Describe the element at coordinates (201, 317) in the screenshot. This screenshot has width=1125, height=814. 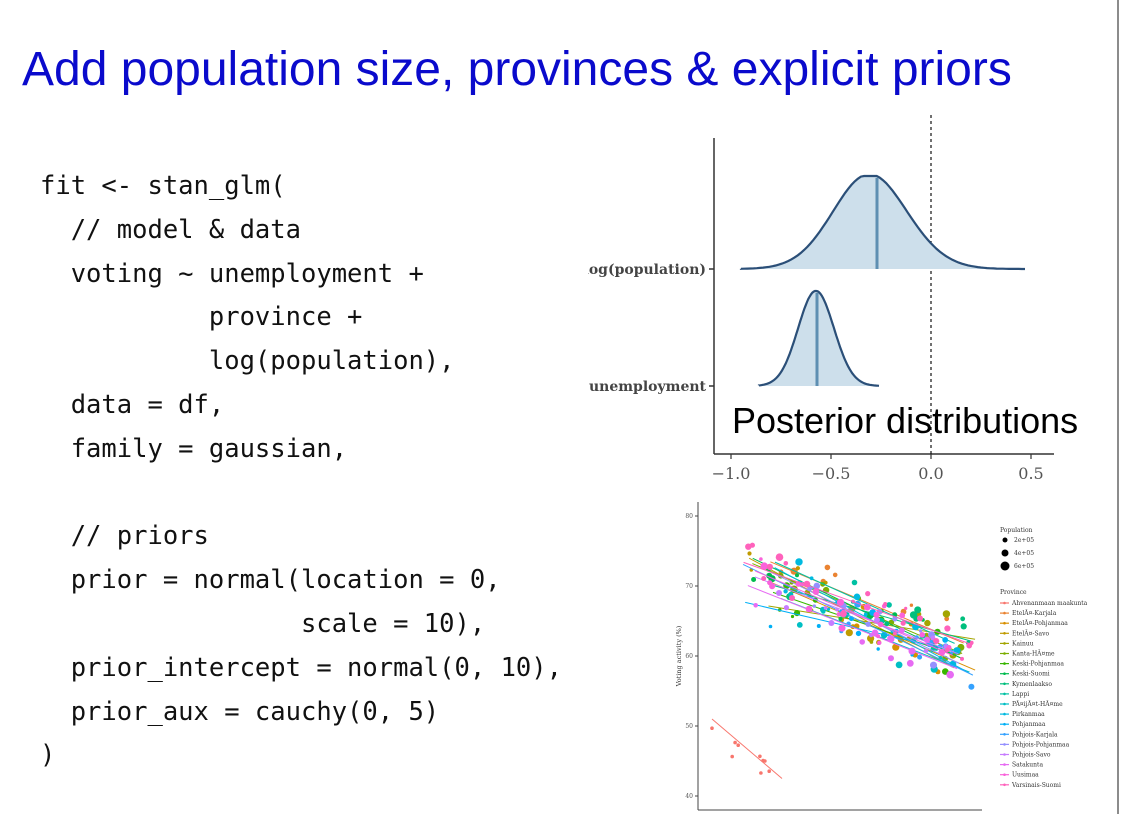
I see `code-line: province +` at that location.